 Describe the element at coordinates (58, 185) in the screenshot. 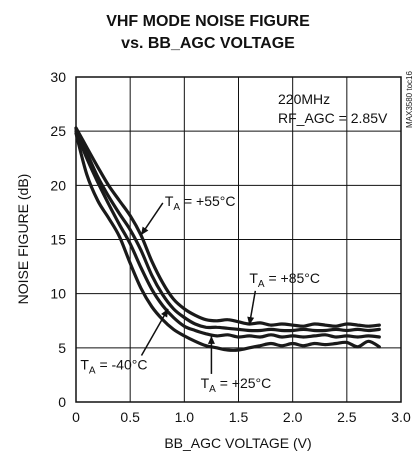

I see `y-tick-label: 20` at that location.